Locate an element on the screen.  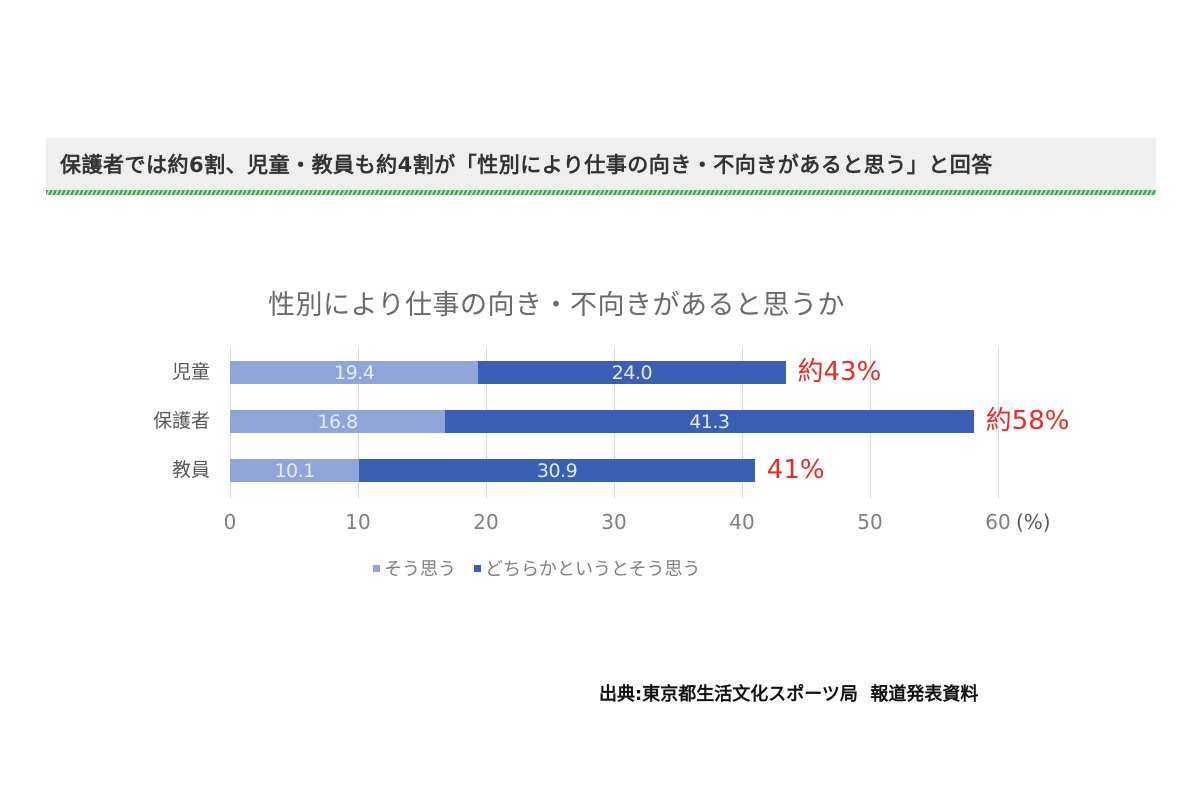
bar-segment: 30.9 is located at coordinates (557, 470).